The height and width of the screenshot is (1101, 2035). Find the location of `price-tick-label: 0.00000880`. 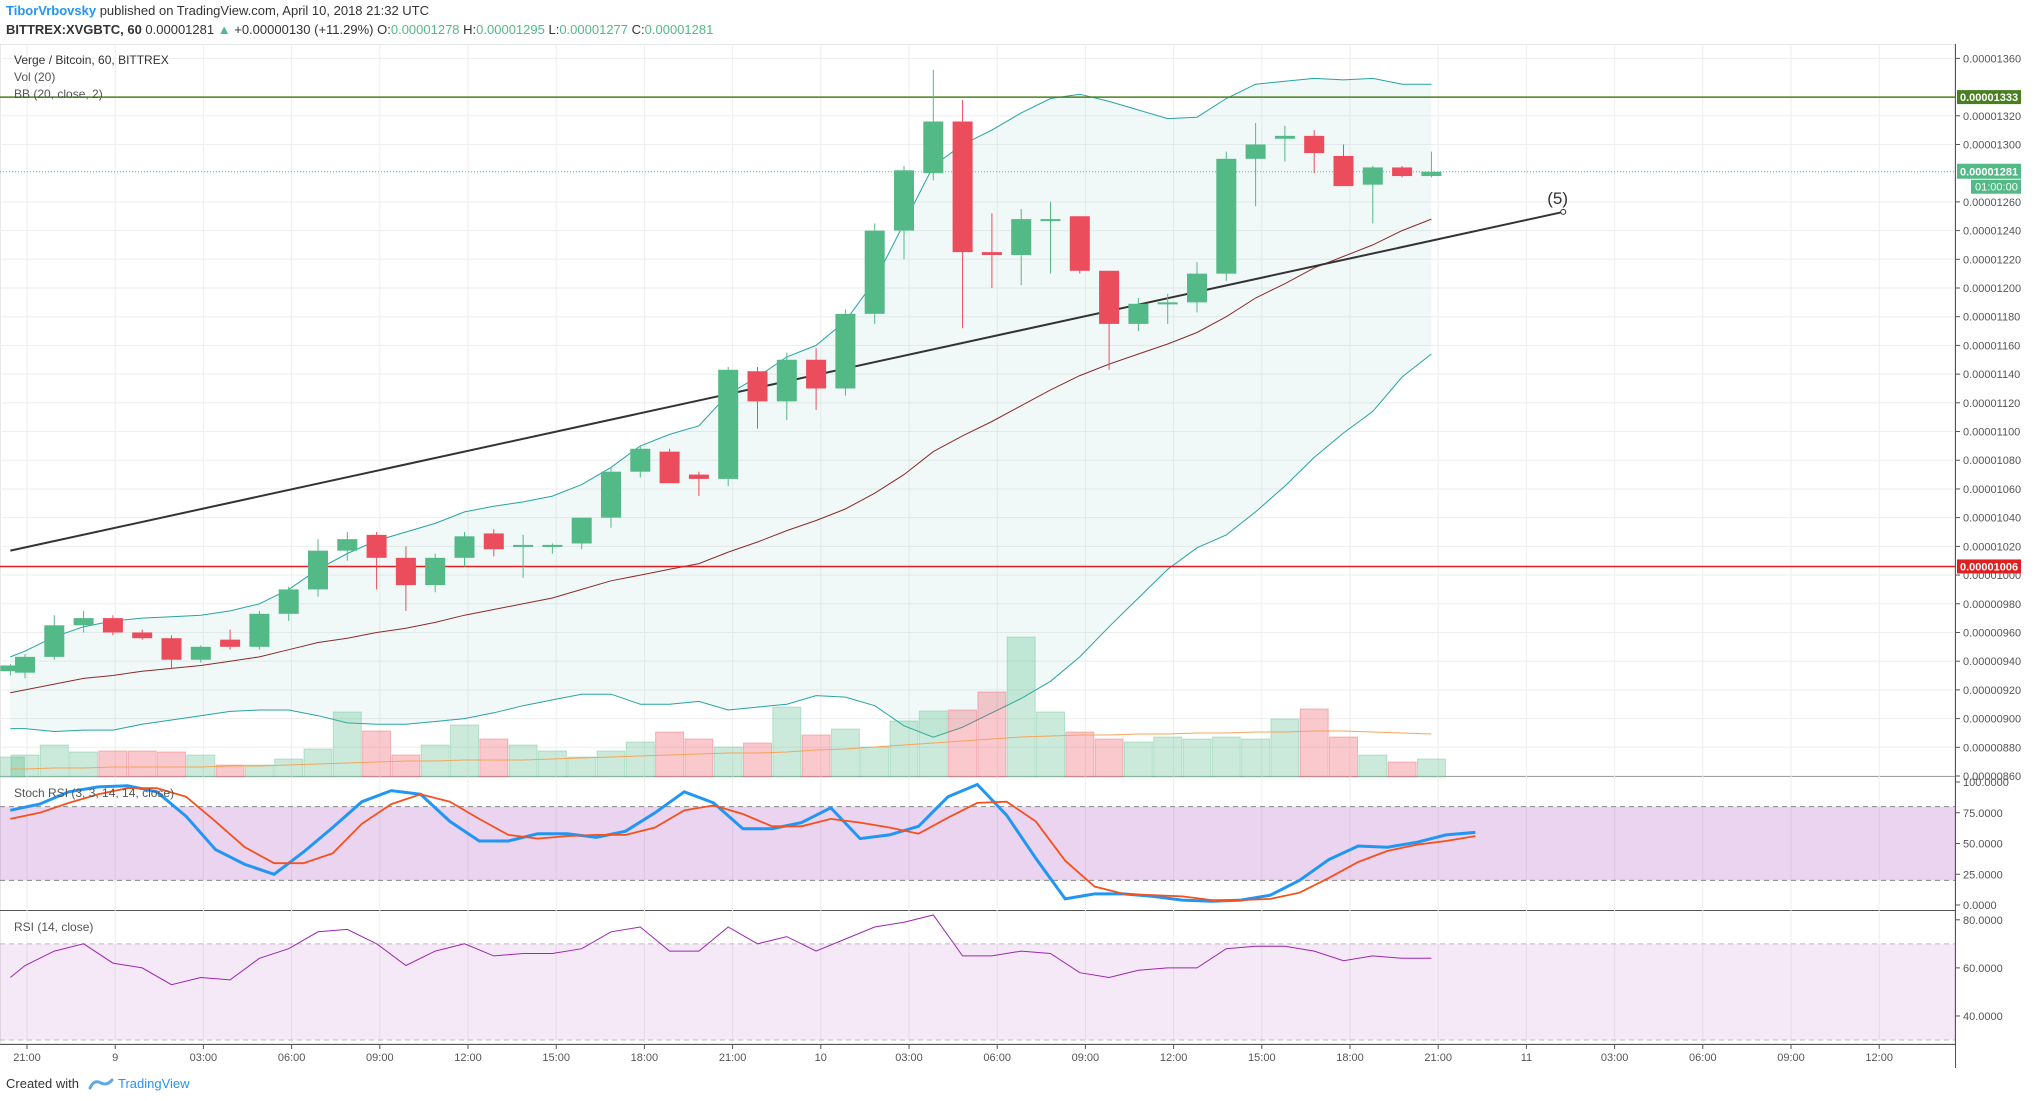

price-tick-label: 0.00000880 is located at coordinates (1992, 748).